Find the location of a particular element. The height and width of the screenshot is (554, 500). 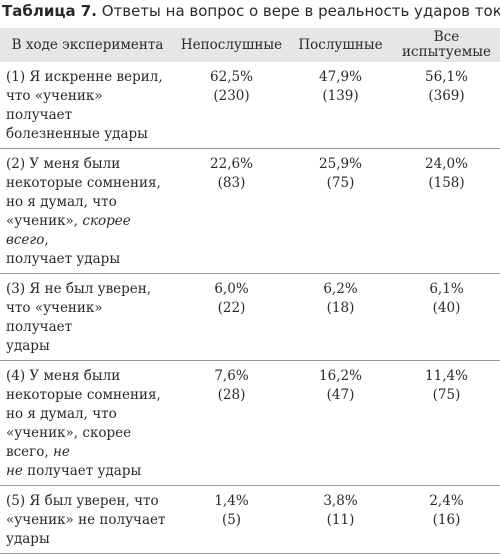

cell-disobedient: 6,0% (22) is located at coordinates (231, 317).